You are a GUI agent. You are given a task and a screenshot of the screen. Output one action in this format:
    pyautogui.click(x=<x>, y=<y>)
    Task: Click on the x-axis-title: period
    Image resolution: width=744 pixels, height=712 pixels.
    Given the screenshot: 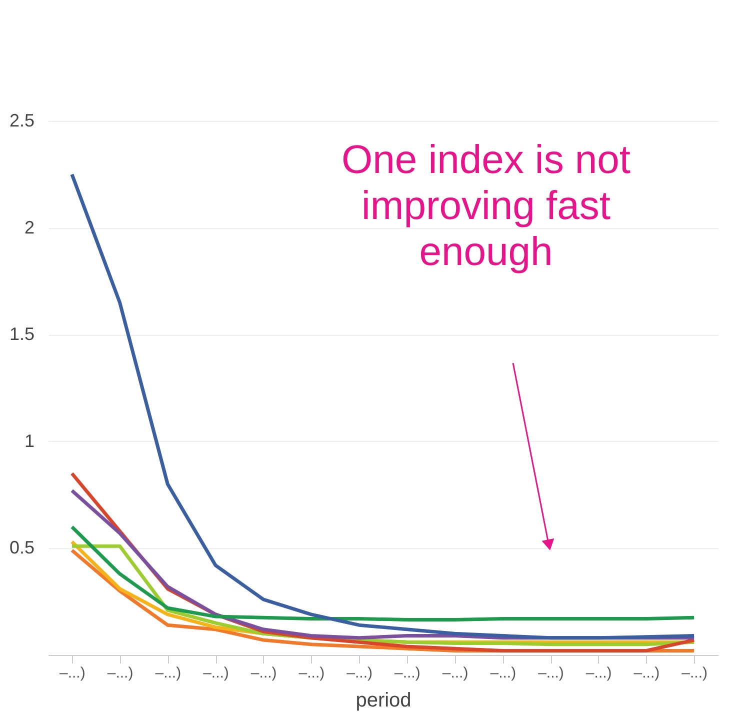 What is the action you would take?
    pyautogui.click(x=384, y=701)
    